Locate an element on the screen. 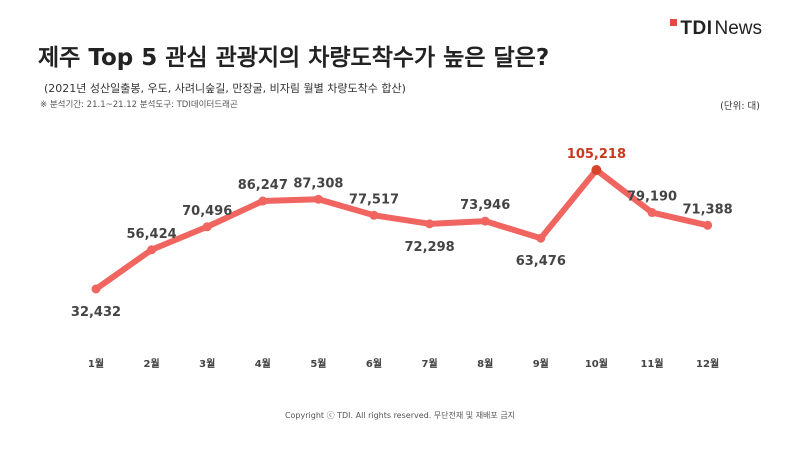 The height and width of the screenshot is (450, 800). data-label: 71,388 is located at coordinates (708, 209).